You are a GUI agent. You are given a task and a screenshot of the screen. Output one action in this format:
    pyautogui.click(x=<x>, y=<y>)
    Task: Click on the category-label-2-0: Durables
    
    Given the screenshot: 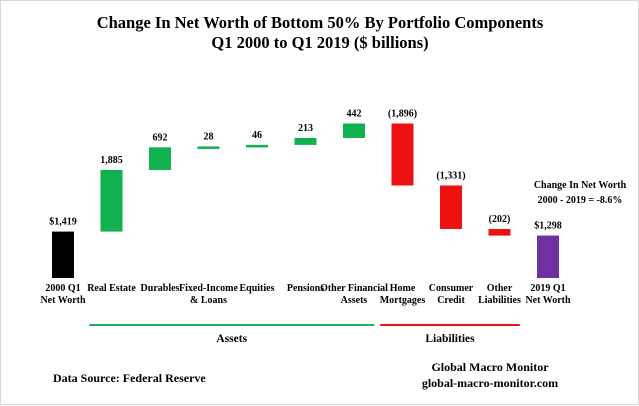 What is the action you would take?
    pyautogui.click(x=160, y=288)
    